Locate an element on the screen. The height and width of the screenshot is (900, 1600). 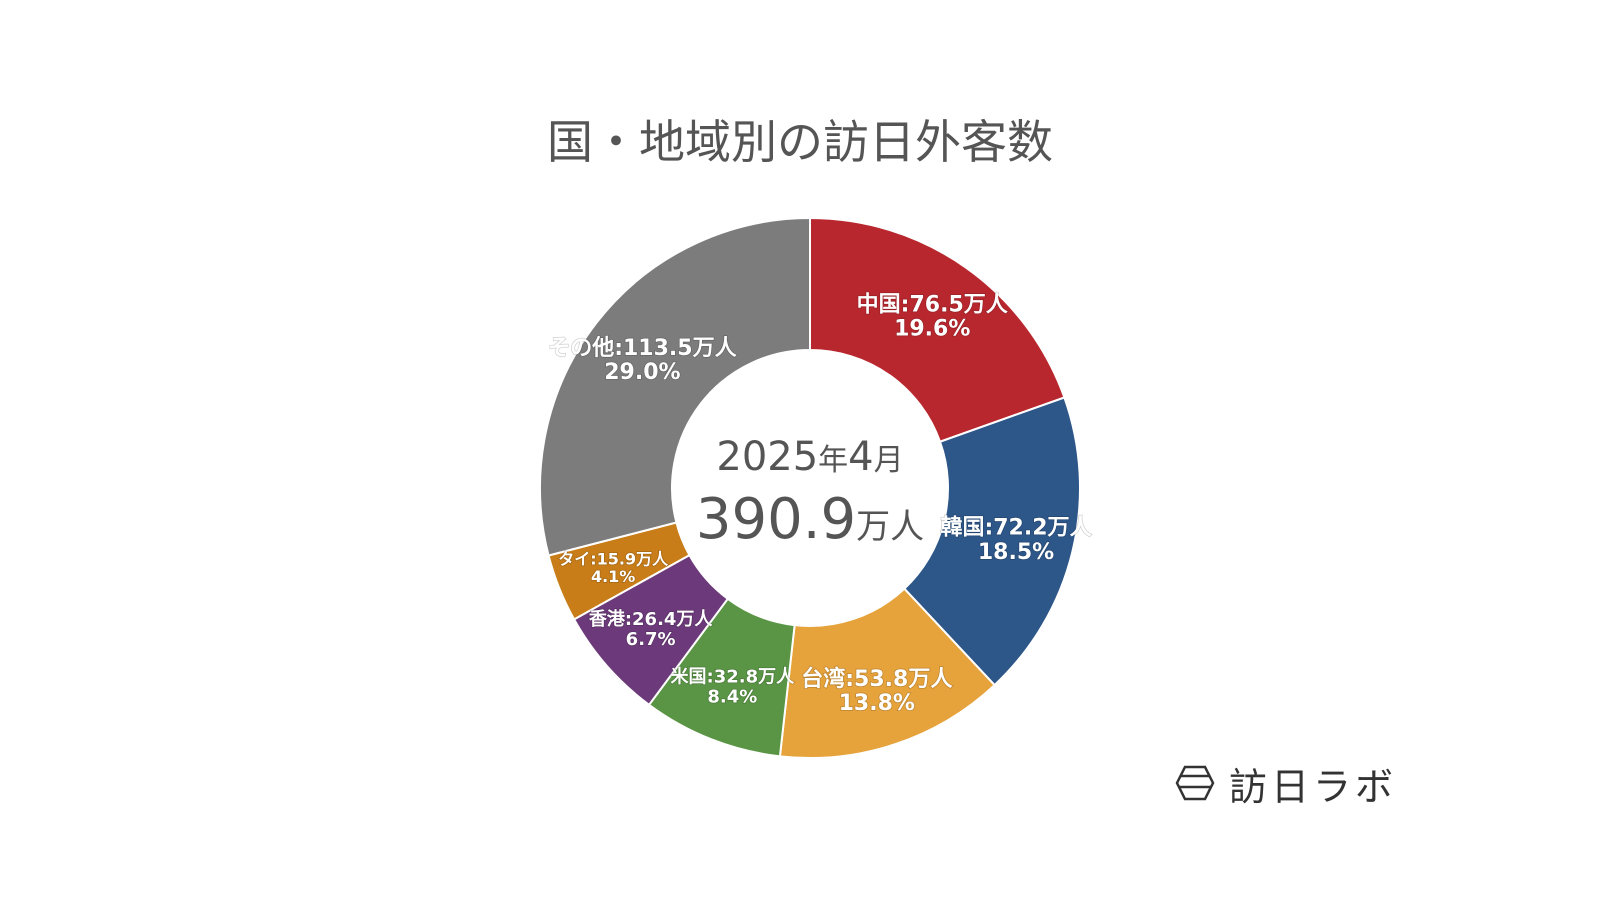
center-period-label: 2025年4月 is located at coordinates (809, 457).